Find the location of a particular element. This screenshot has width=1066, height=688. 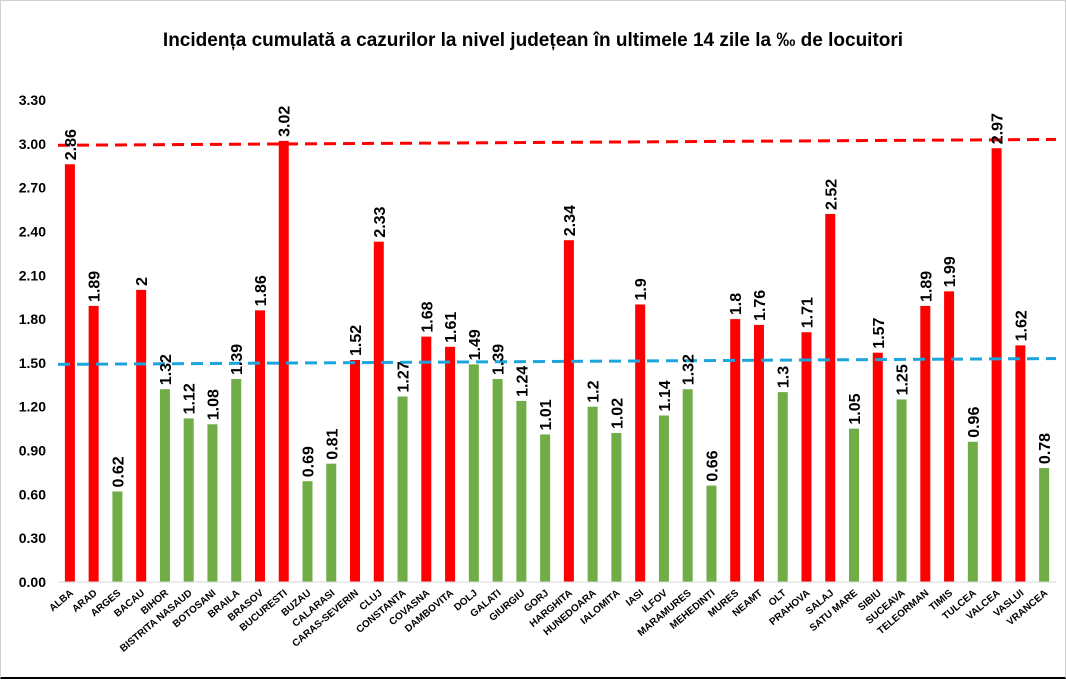

data-label: 2.33 is located at coordinates (380, 221).